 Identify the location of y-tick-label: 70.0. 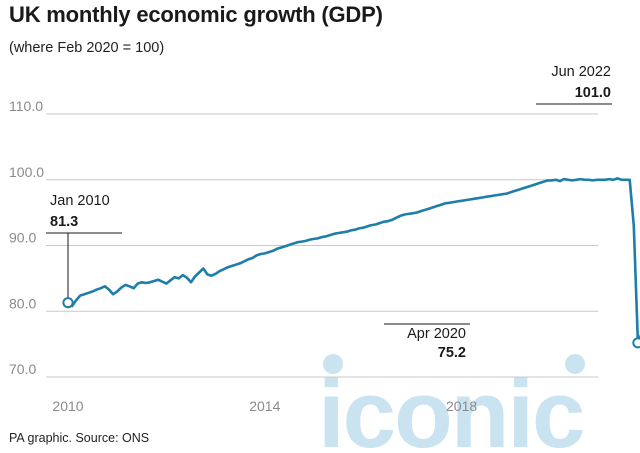
(22, 369).